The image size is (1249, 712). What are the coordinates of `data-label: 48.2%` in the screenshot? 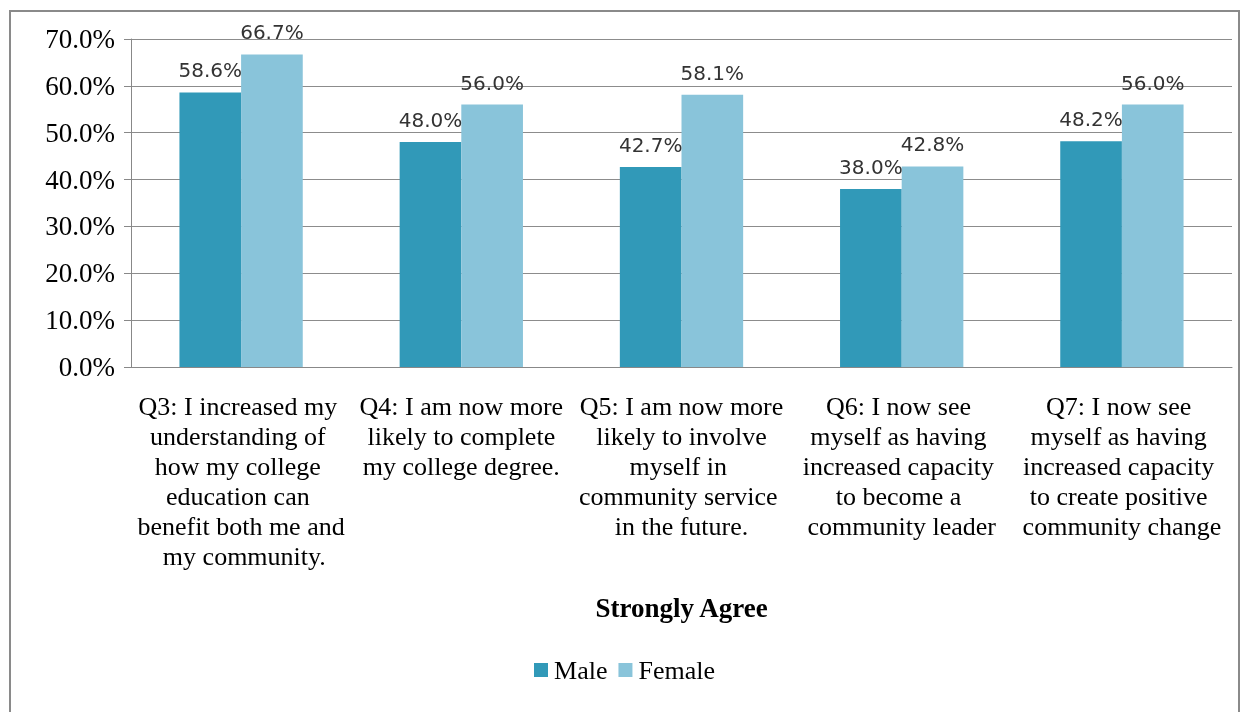 It's located at (1091, 119).